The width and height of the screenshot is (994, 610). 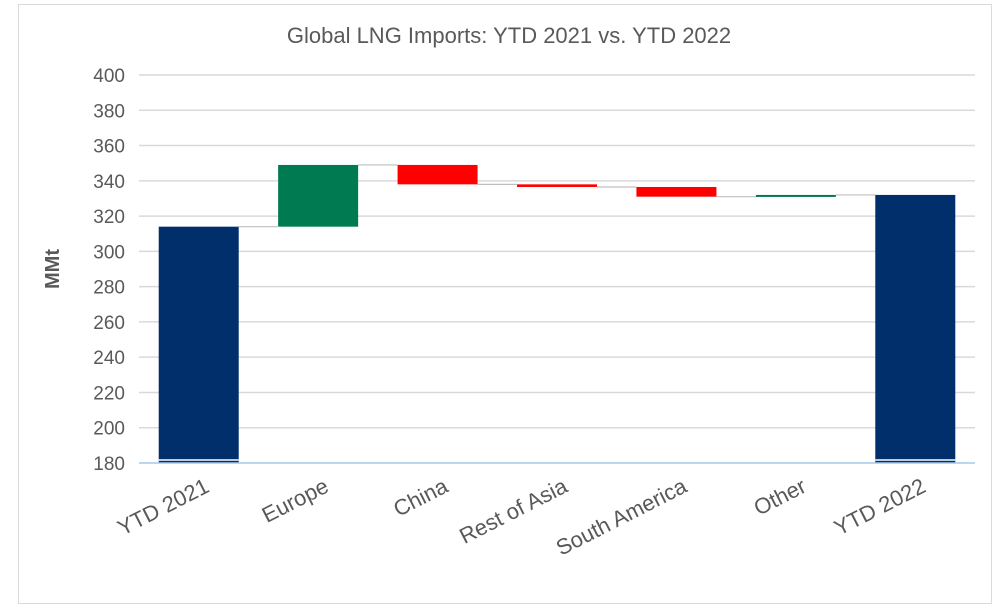 What do you see at coordinates (676, 191) in the screenshot?
I see `bar-south-america` at bounding box center [676, 191].